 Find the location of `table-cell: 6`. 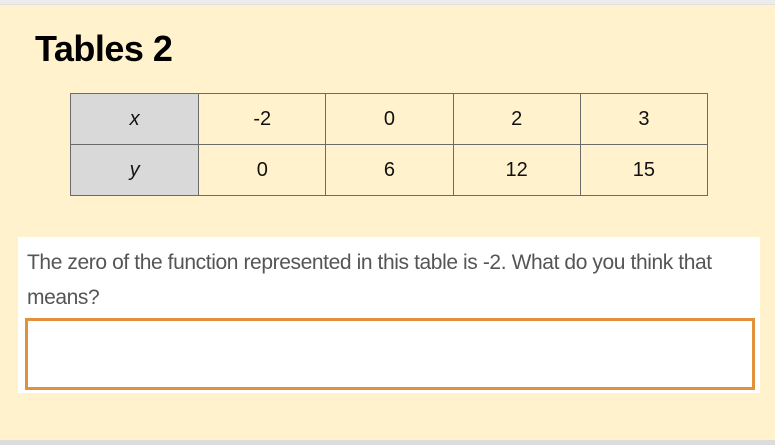

table-cell: 6 is located at coordinates (389, 170).